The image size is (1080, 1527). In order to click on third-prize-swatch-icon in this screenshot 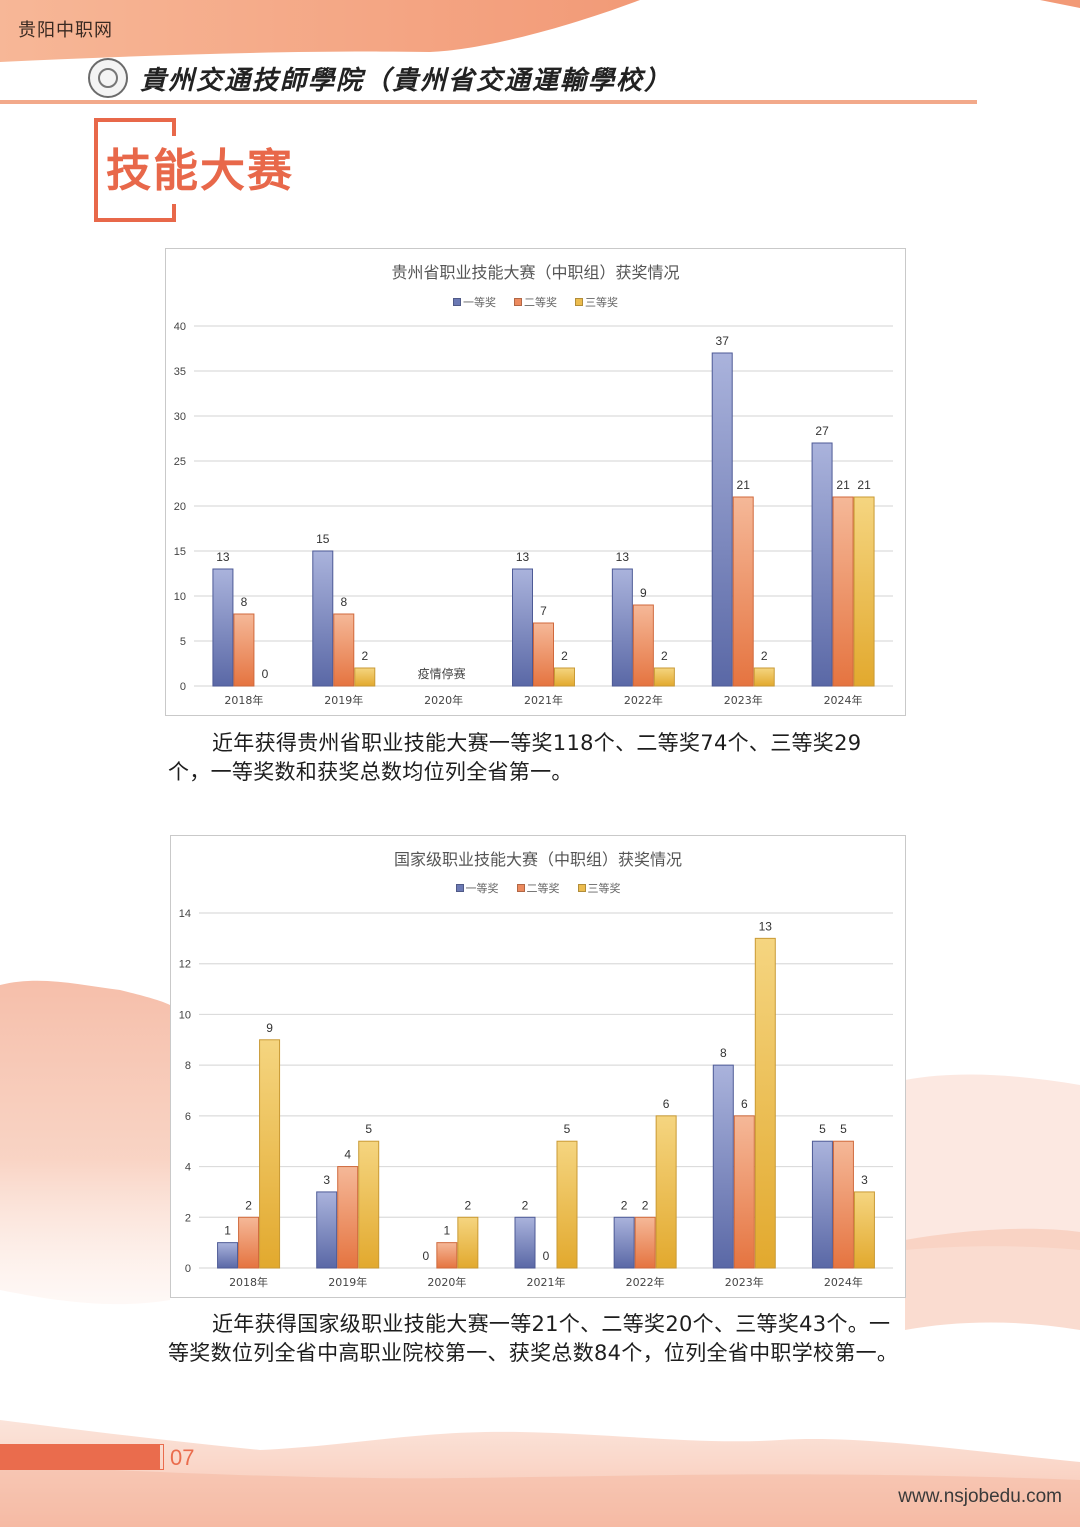, I will do `click(579, 302)`.